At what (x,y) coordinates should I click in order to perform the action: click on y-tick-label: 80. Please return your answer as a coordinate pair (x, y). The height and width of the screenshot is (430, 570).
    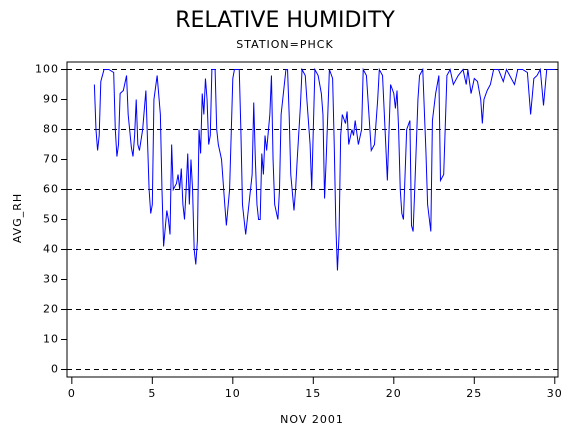
    Looking at the image, I should click on (51, 129).